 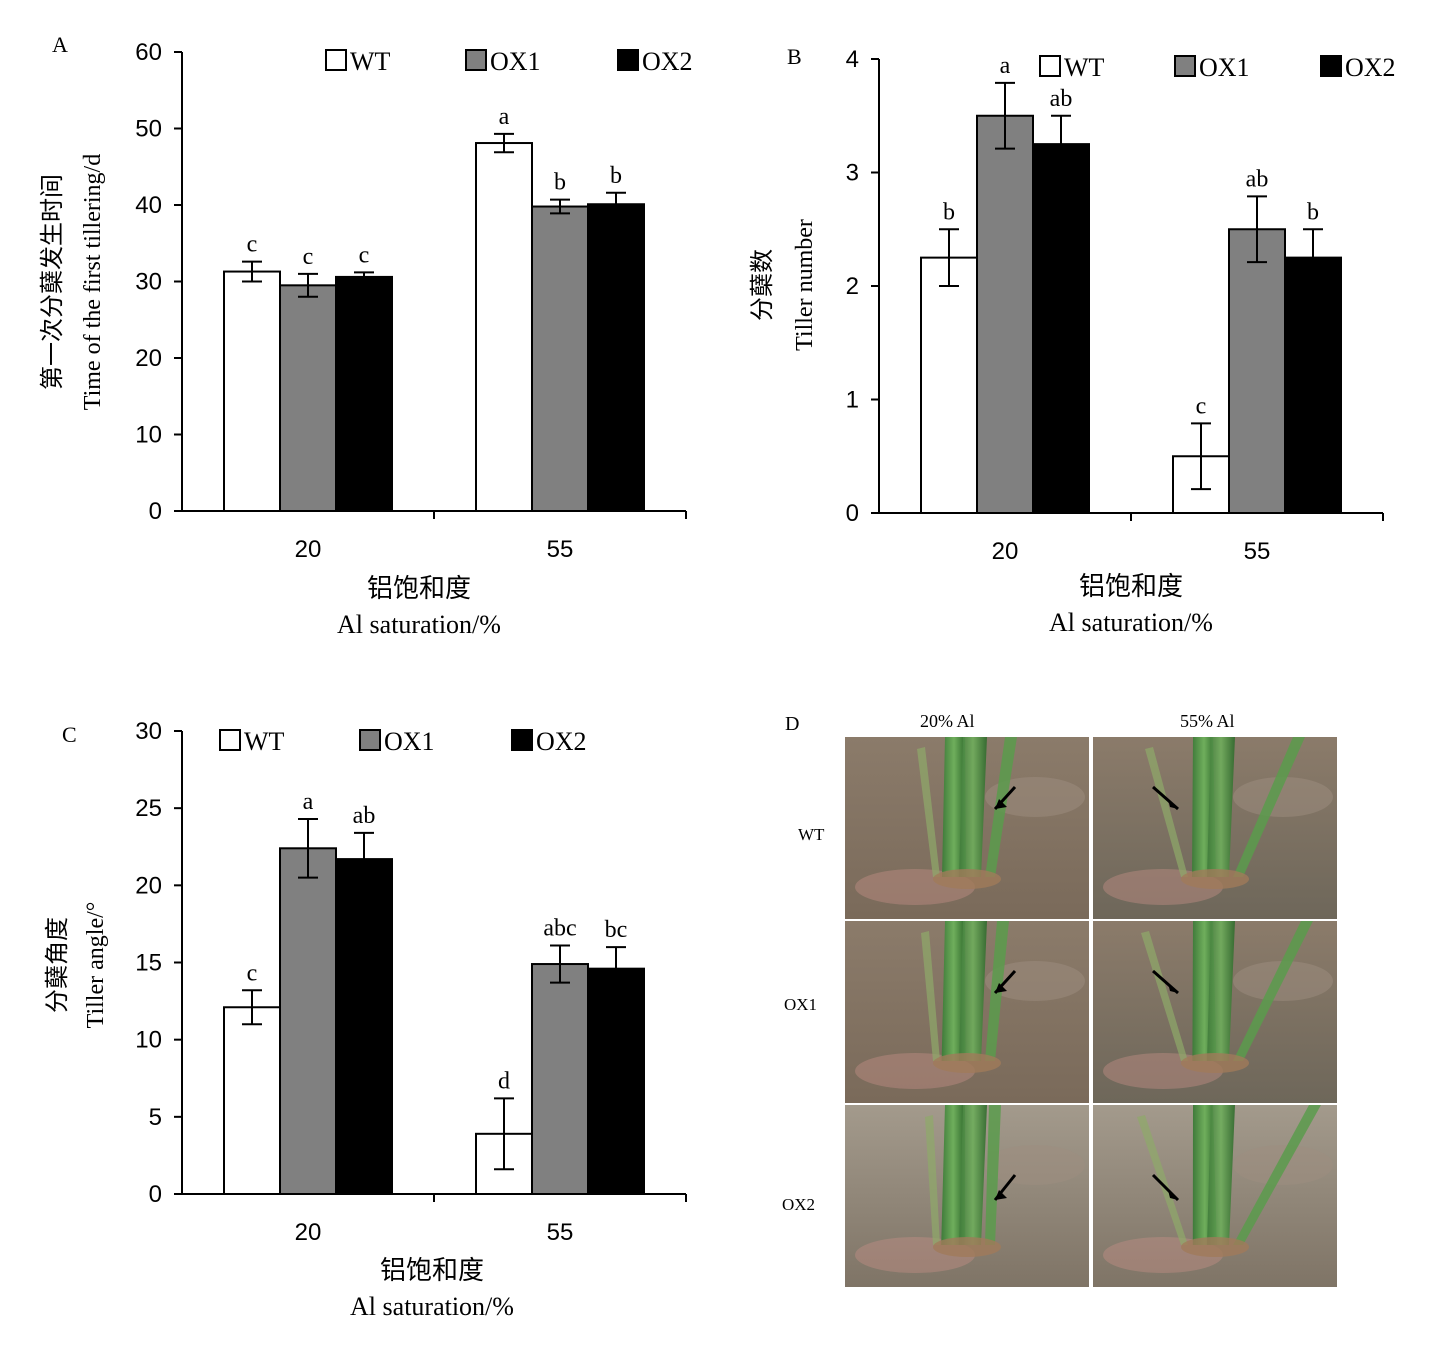 I want to click on panel-letter: C, so click(x=69, y=734).